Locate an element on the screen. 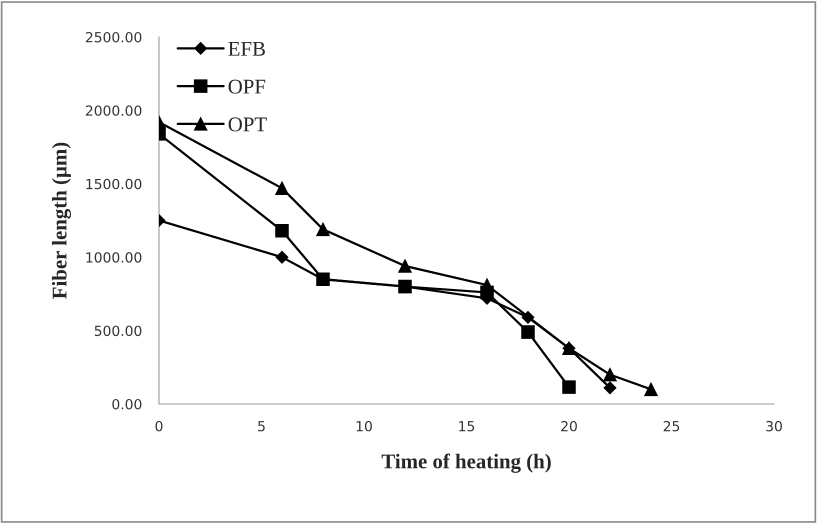 Image resolution: width=817 pixels, height=523 pixels. y-tick-label: 2500.00 is located at coordinates (114, 37).